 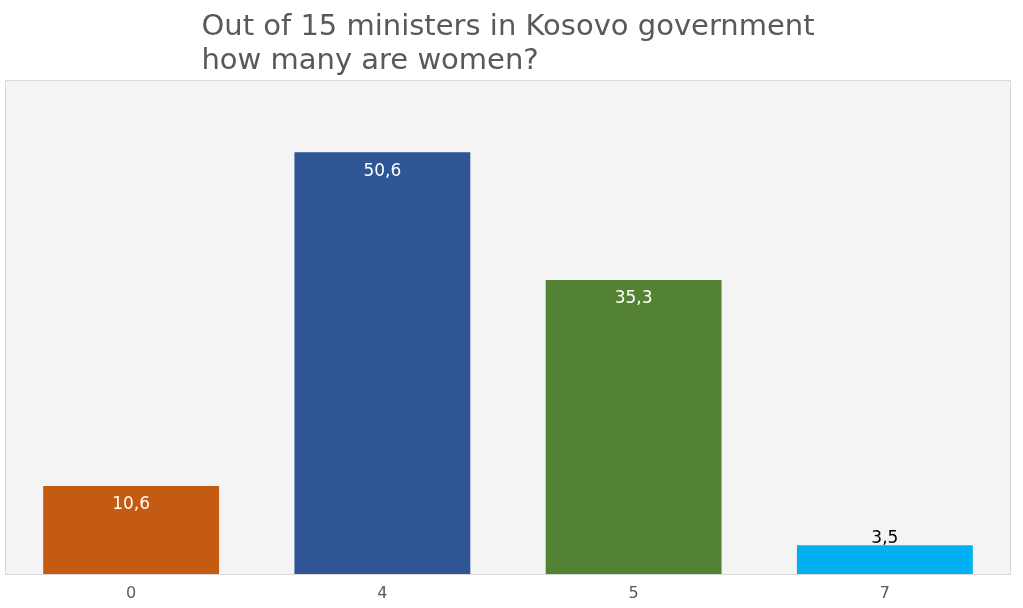 I want to click on data-label: 35,3, so click(x=633, y=297).